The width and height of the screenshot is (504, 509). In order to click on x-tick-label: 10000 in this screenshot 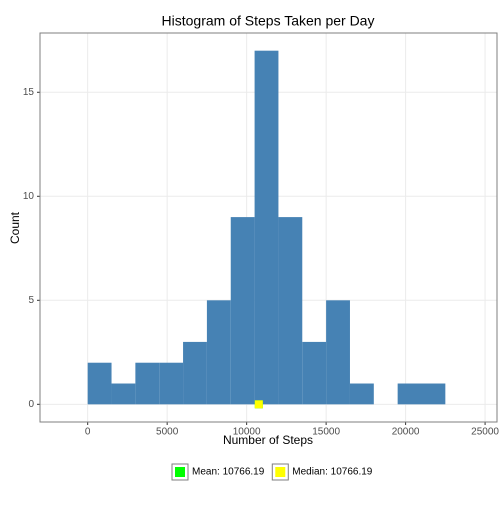, I will do `click(247, 432)`.